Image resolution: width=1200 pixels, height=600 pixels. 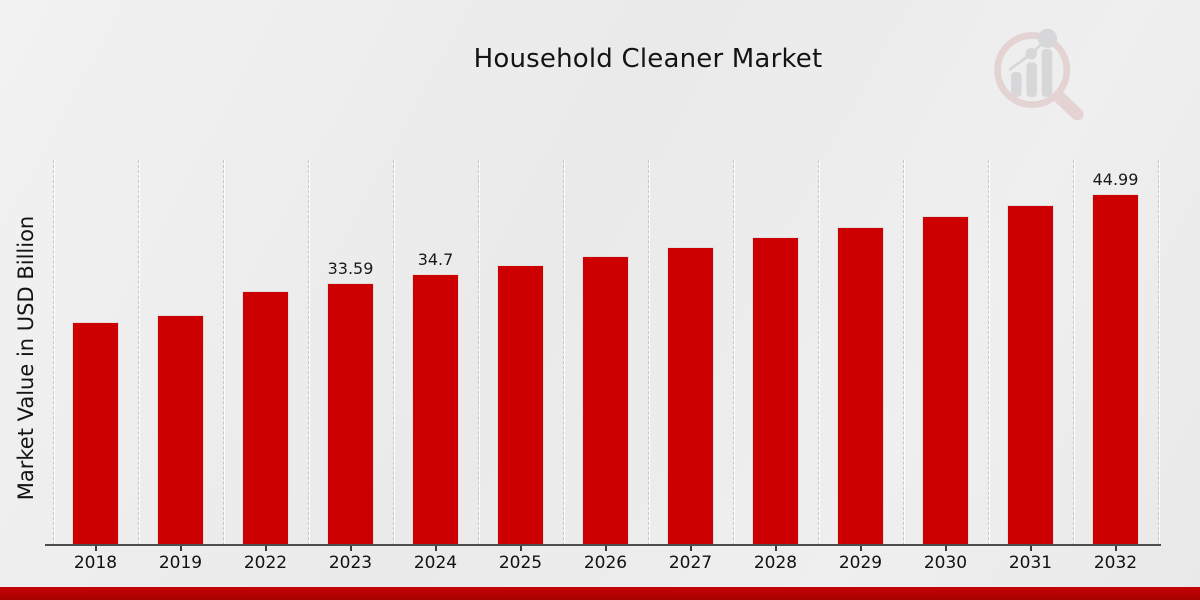 I want to click on x-tick-label-2024: 2024, so click(x=435, y=563).